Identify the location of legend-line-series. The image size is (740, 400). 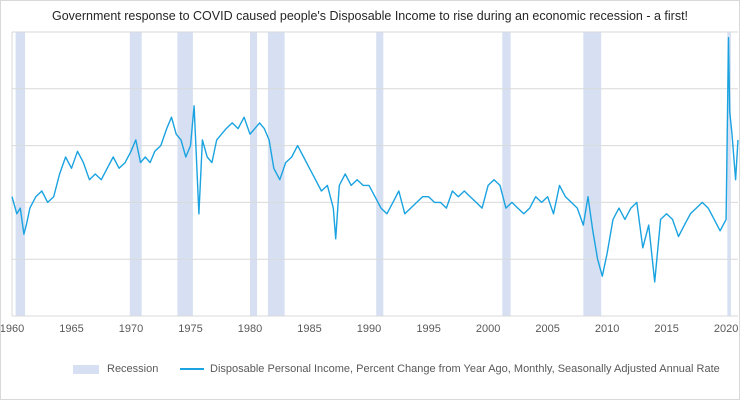
(192, 369).